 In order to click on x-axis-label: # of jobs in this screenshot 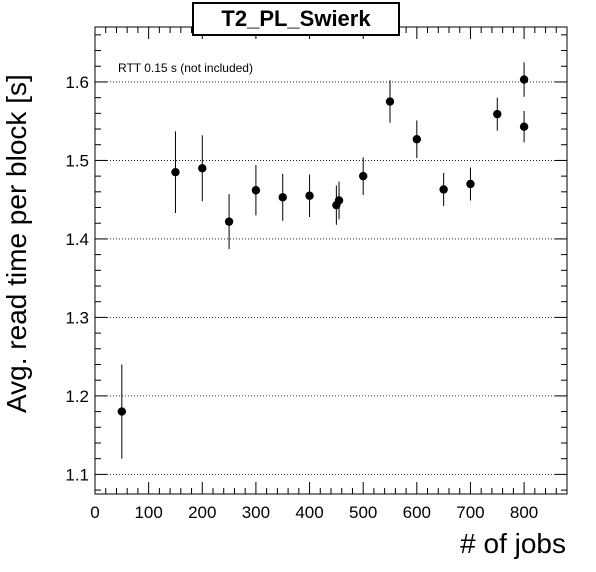, I will do `click(513, 543)`.